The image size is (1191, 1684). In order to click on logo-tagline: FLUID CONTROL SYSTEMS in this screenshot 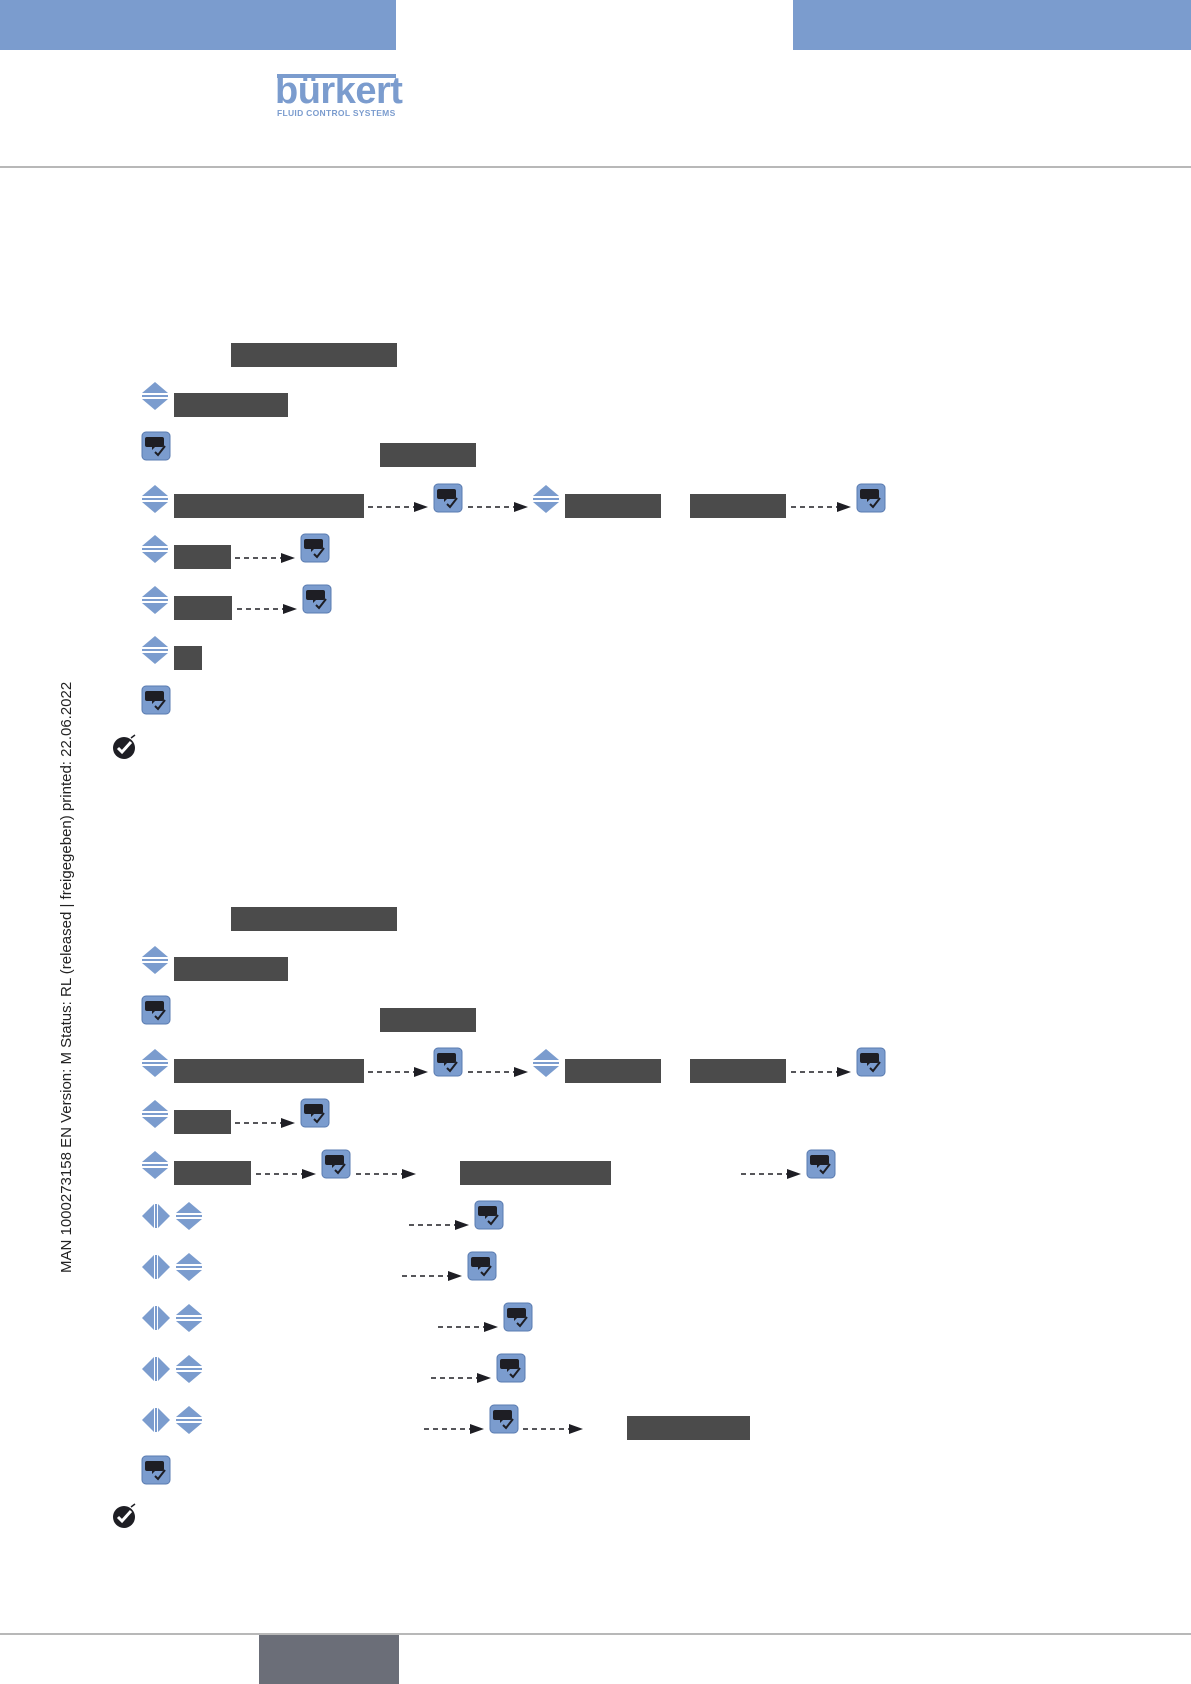, I will do `click(336, 113)`.